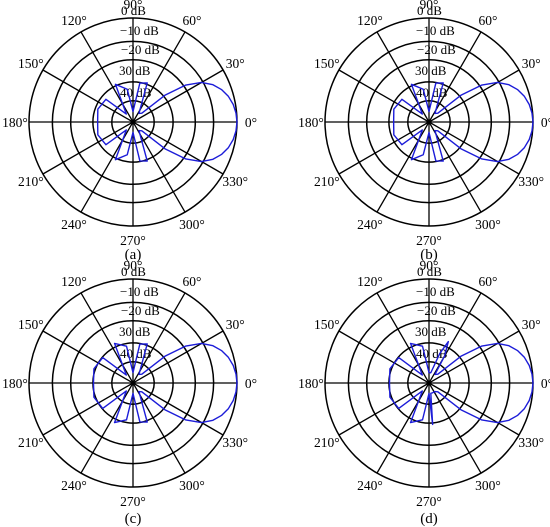 The width and height of the screenshot is (550, 527). What do you see at coordinates (133, 519) in the screenshot?
I see `panel-caption: (c)` at bounding box center [133, 519].